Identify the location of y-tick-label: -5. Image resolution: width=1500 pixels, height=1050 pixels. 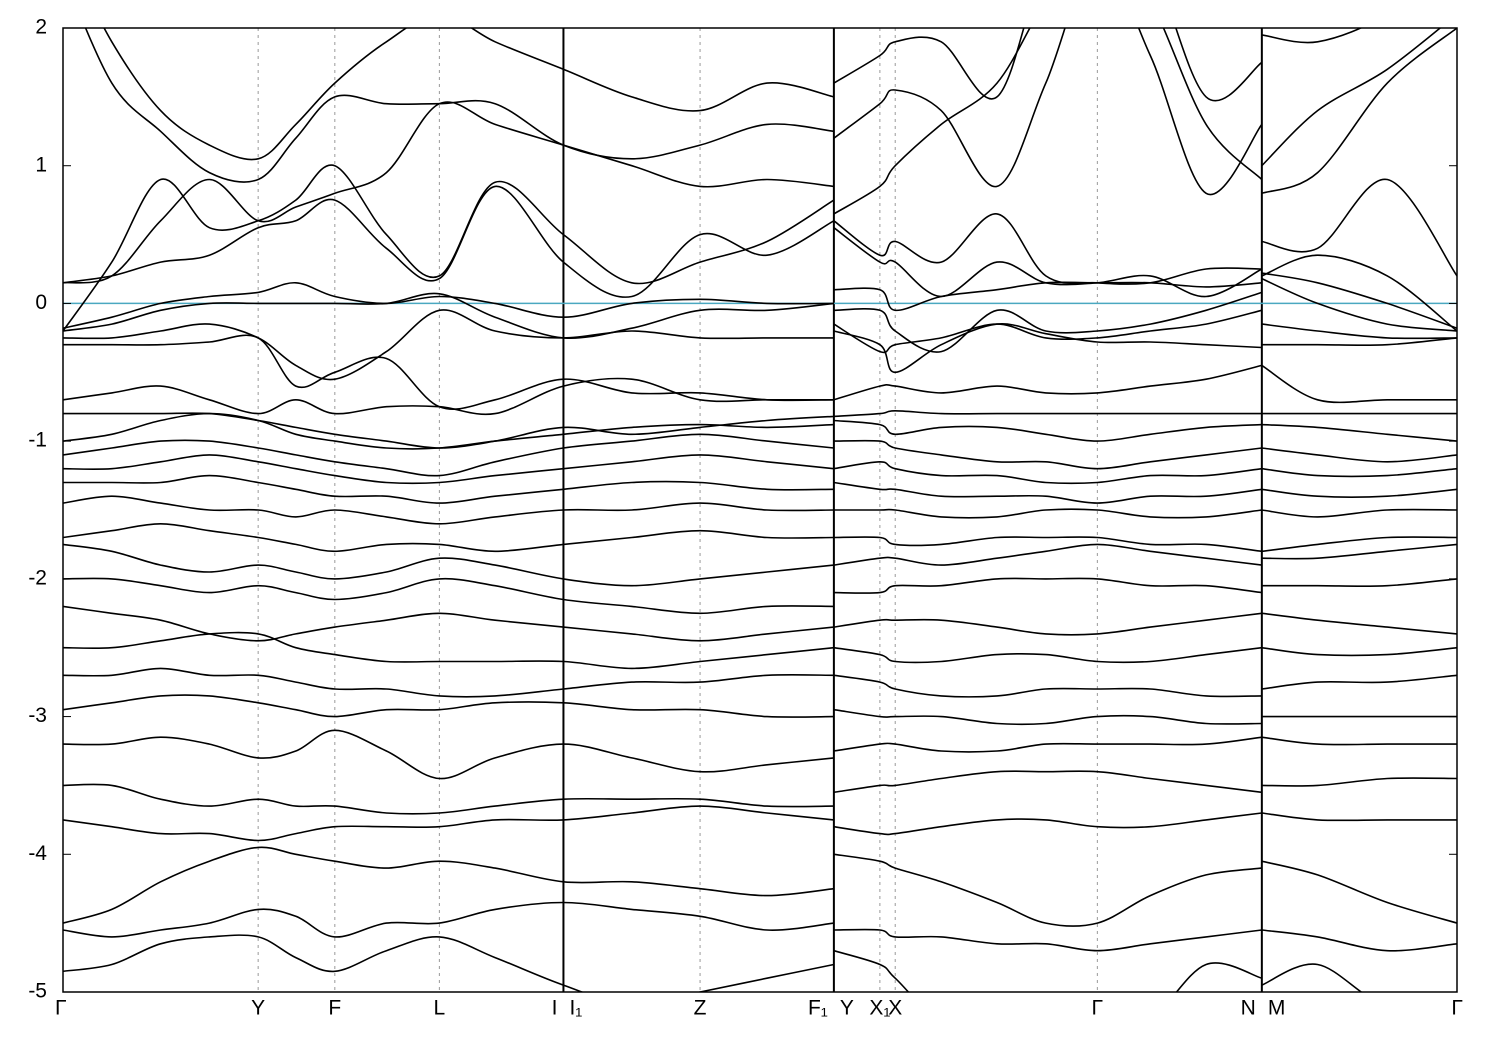
(37, 991).